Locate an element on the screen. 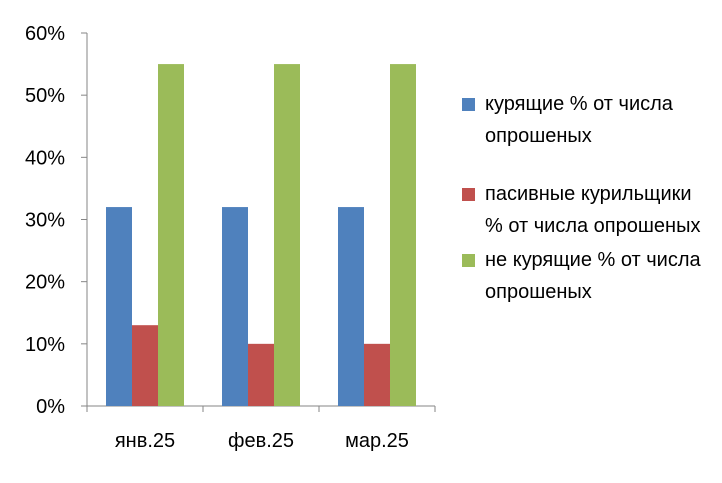 The height and width of the screenshot is (483, 722). y-tick-label: 40% is located at coordinates (45, 158).